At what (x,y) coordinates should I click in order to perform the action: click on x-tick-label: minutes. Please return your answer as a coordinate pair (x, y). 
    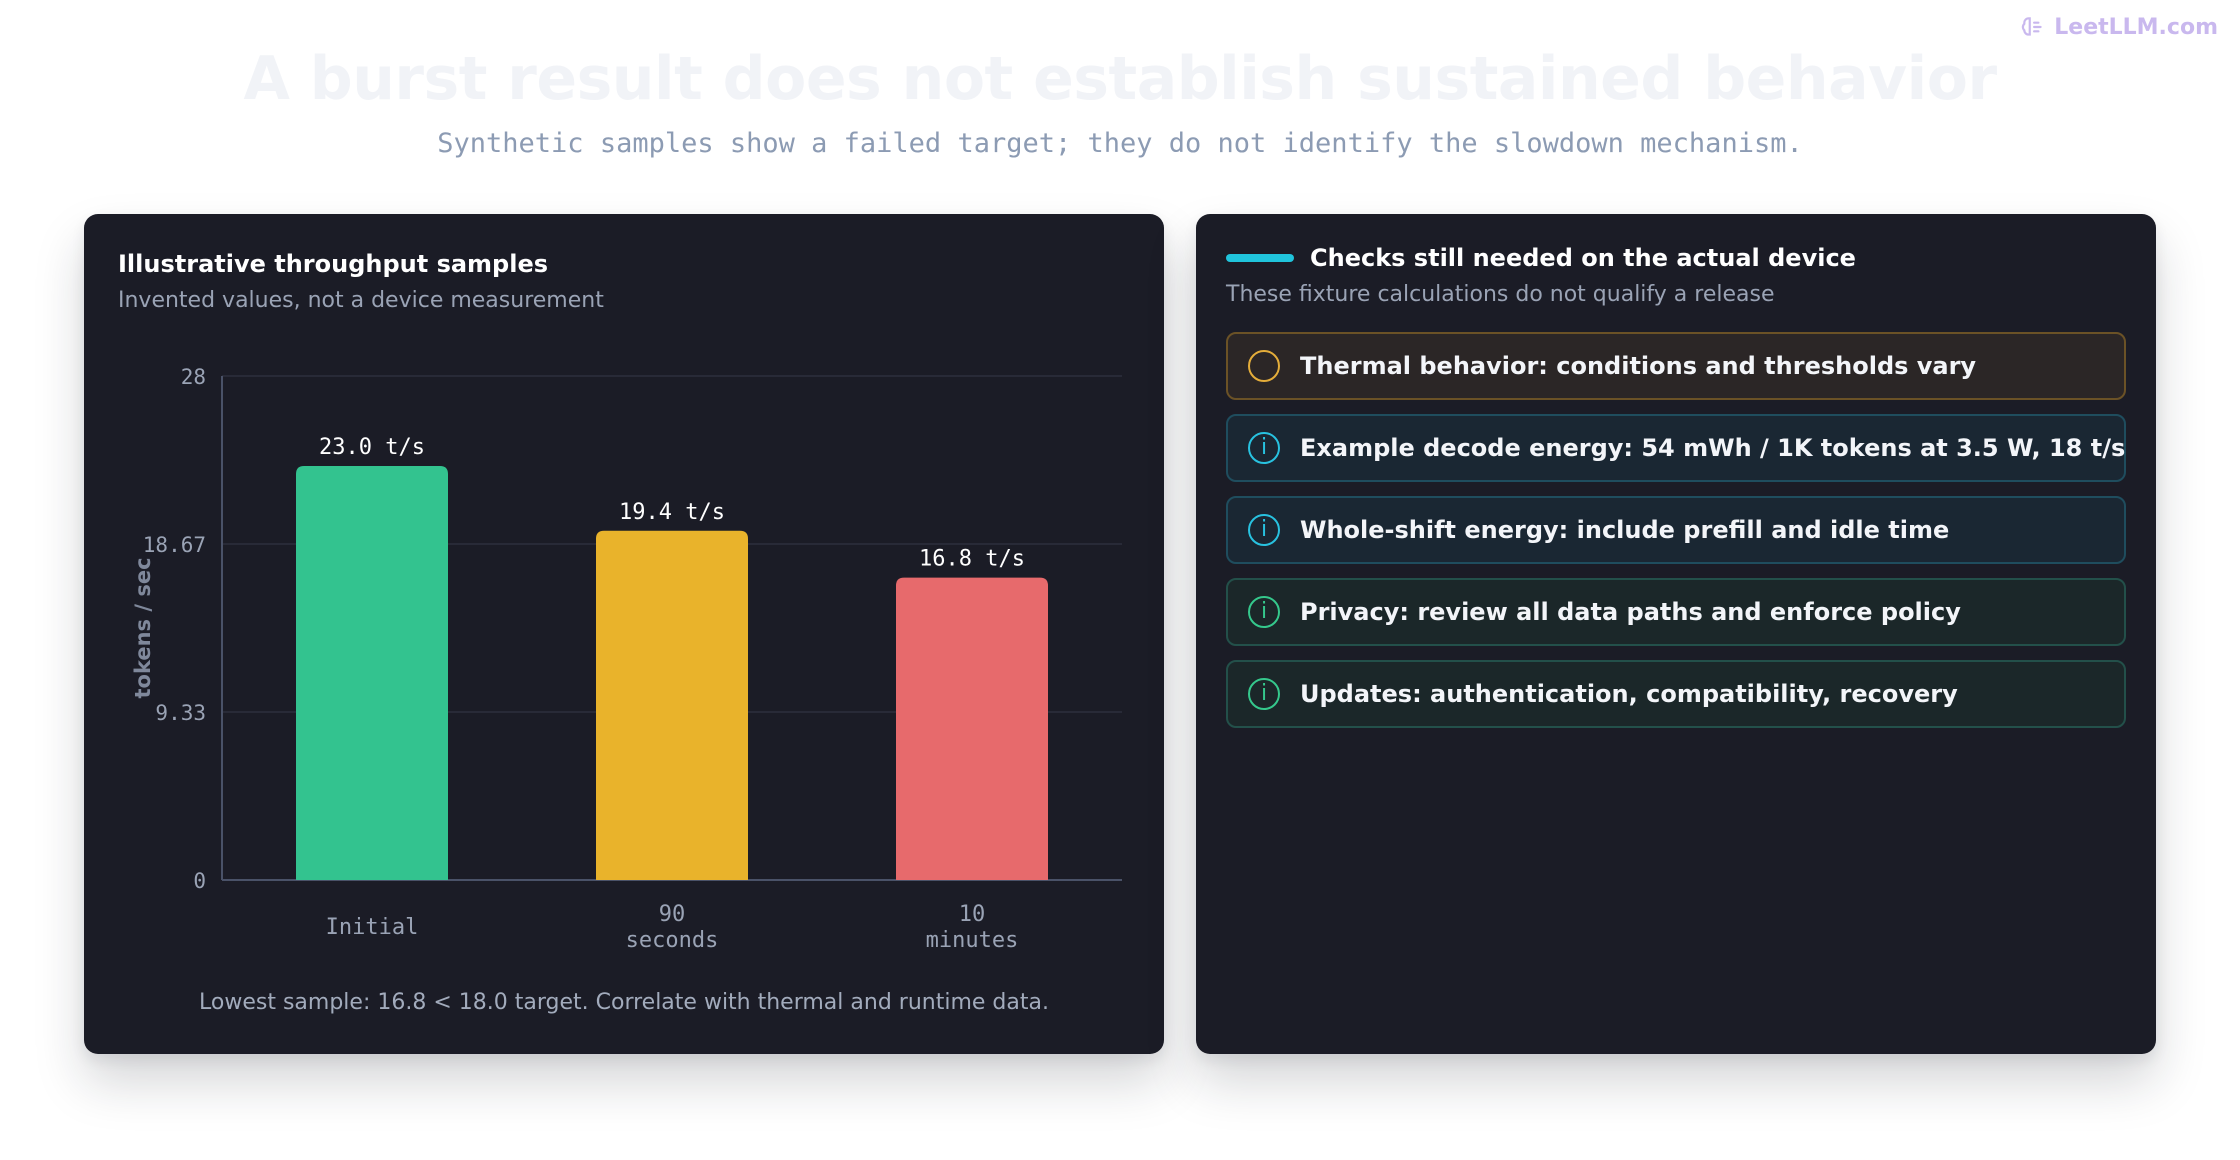
    Looking at the image, I should click on (972, 940).